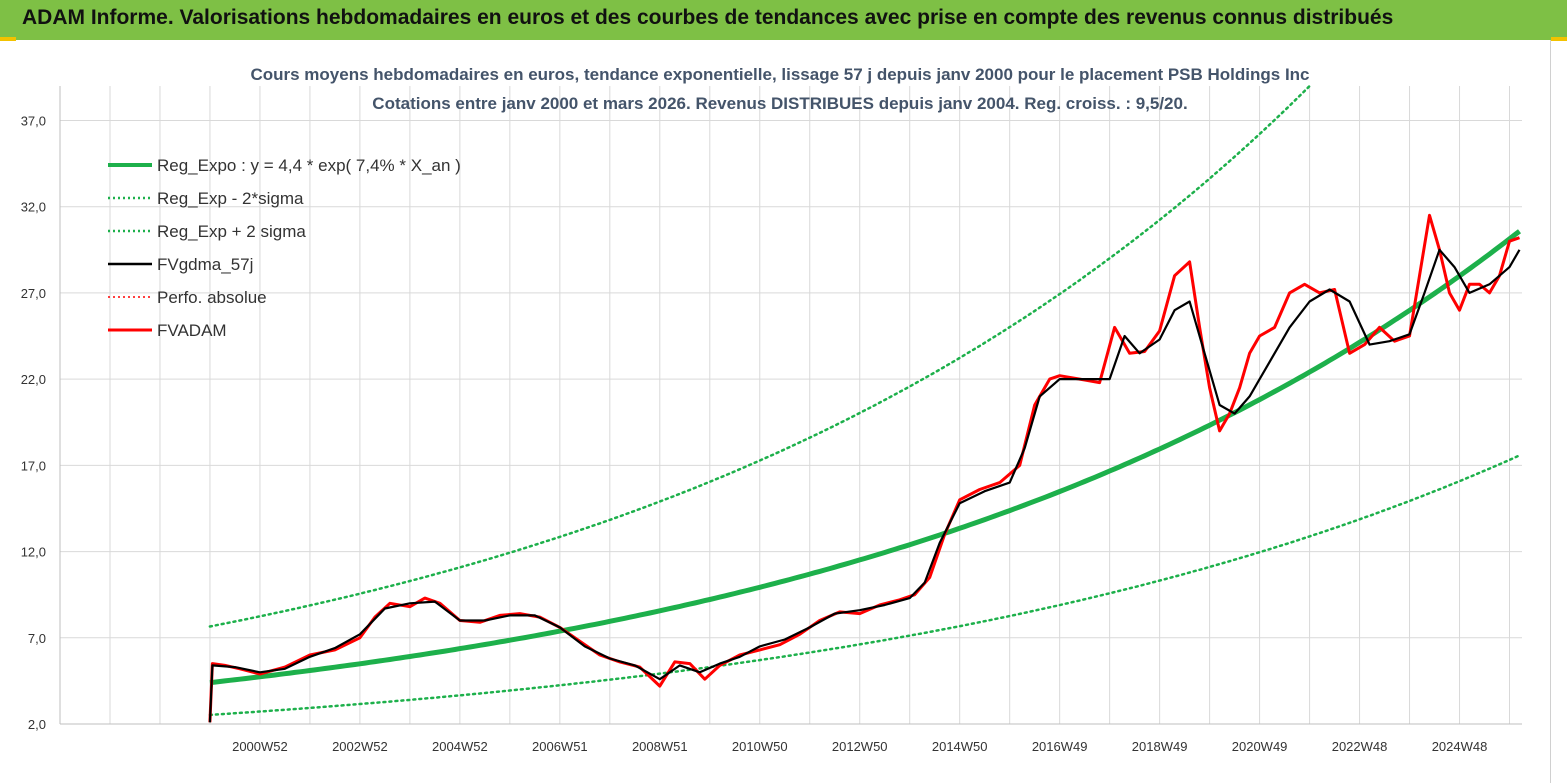  I want to click on y-tick-label: 32,0, so click(33, 207).